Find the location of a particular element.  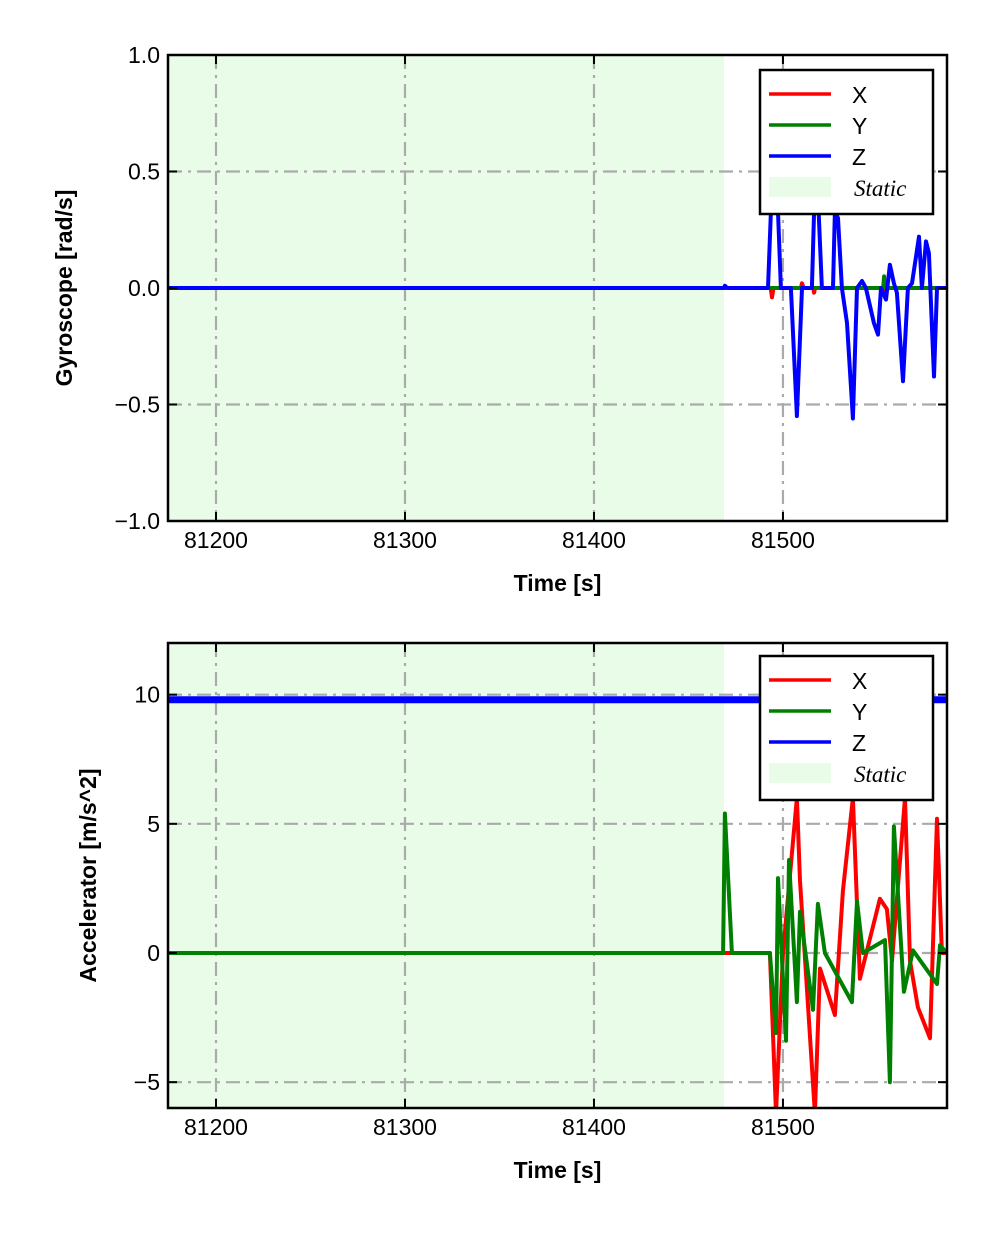

y-tick-label: 5 is located at coordinates (153, 824).